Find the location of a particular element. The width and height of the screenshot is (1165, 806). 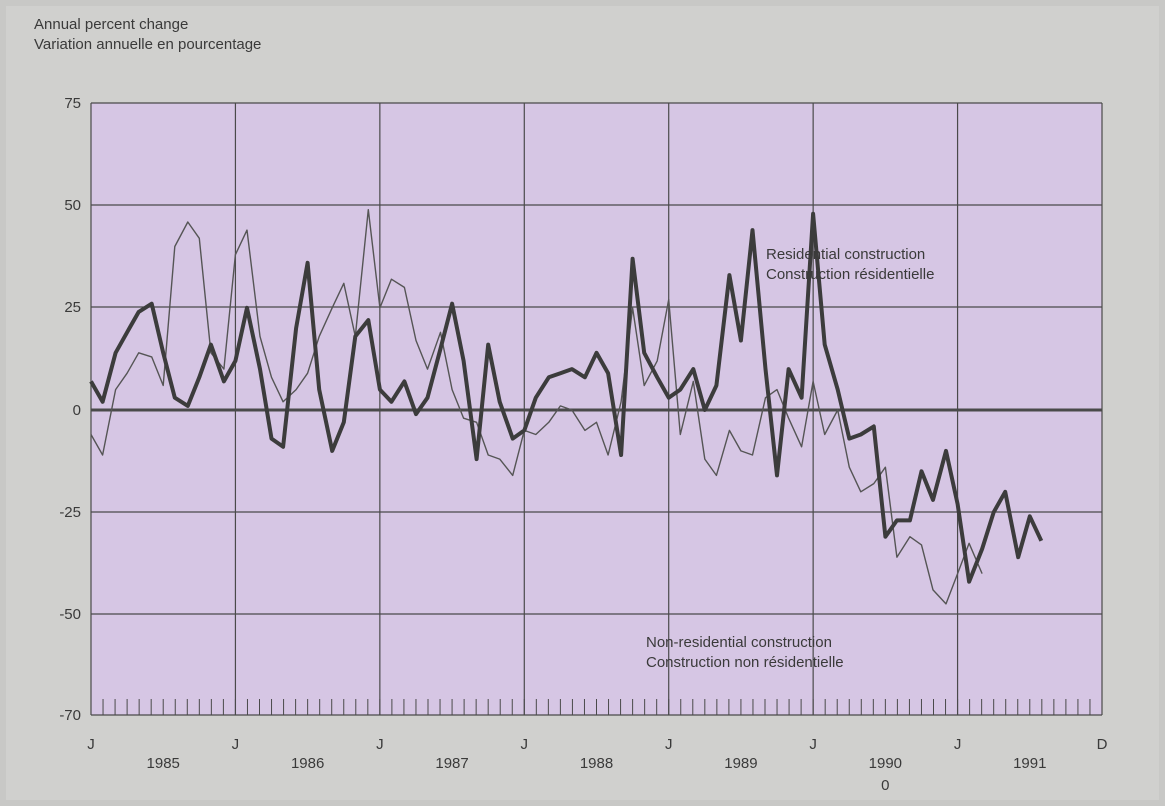

y-tick-label: 50 is located at coordinates (72, 205).